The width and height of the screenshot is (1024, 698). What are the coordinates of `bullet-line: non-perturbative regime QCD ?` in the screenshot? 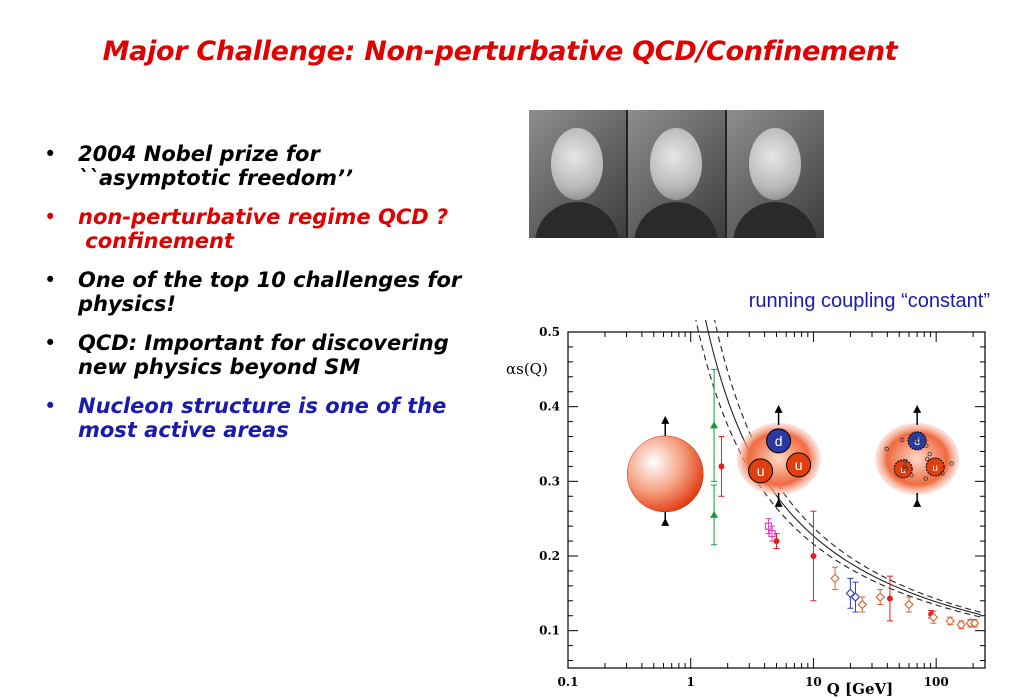 It's located at (263, 217).